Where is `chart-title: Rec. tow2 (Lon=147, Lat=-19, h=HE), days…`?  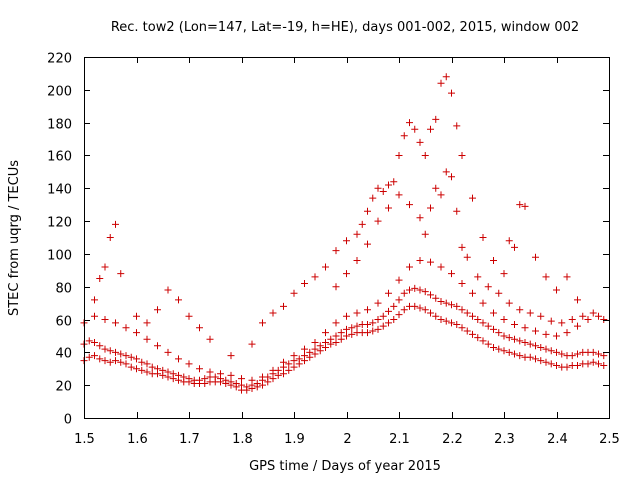
chart-title: Rec. tow2 (Lon=147, Lat=-19, h=HE), days… is located at coordinates (345, 27).